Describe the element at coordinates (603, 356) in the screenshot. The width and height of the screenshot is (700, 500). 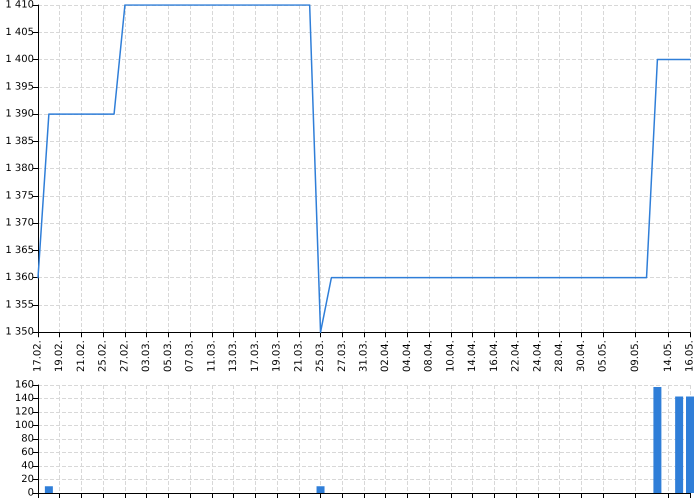
I see `x-tick-label: 05.05.` at that location.